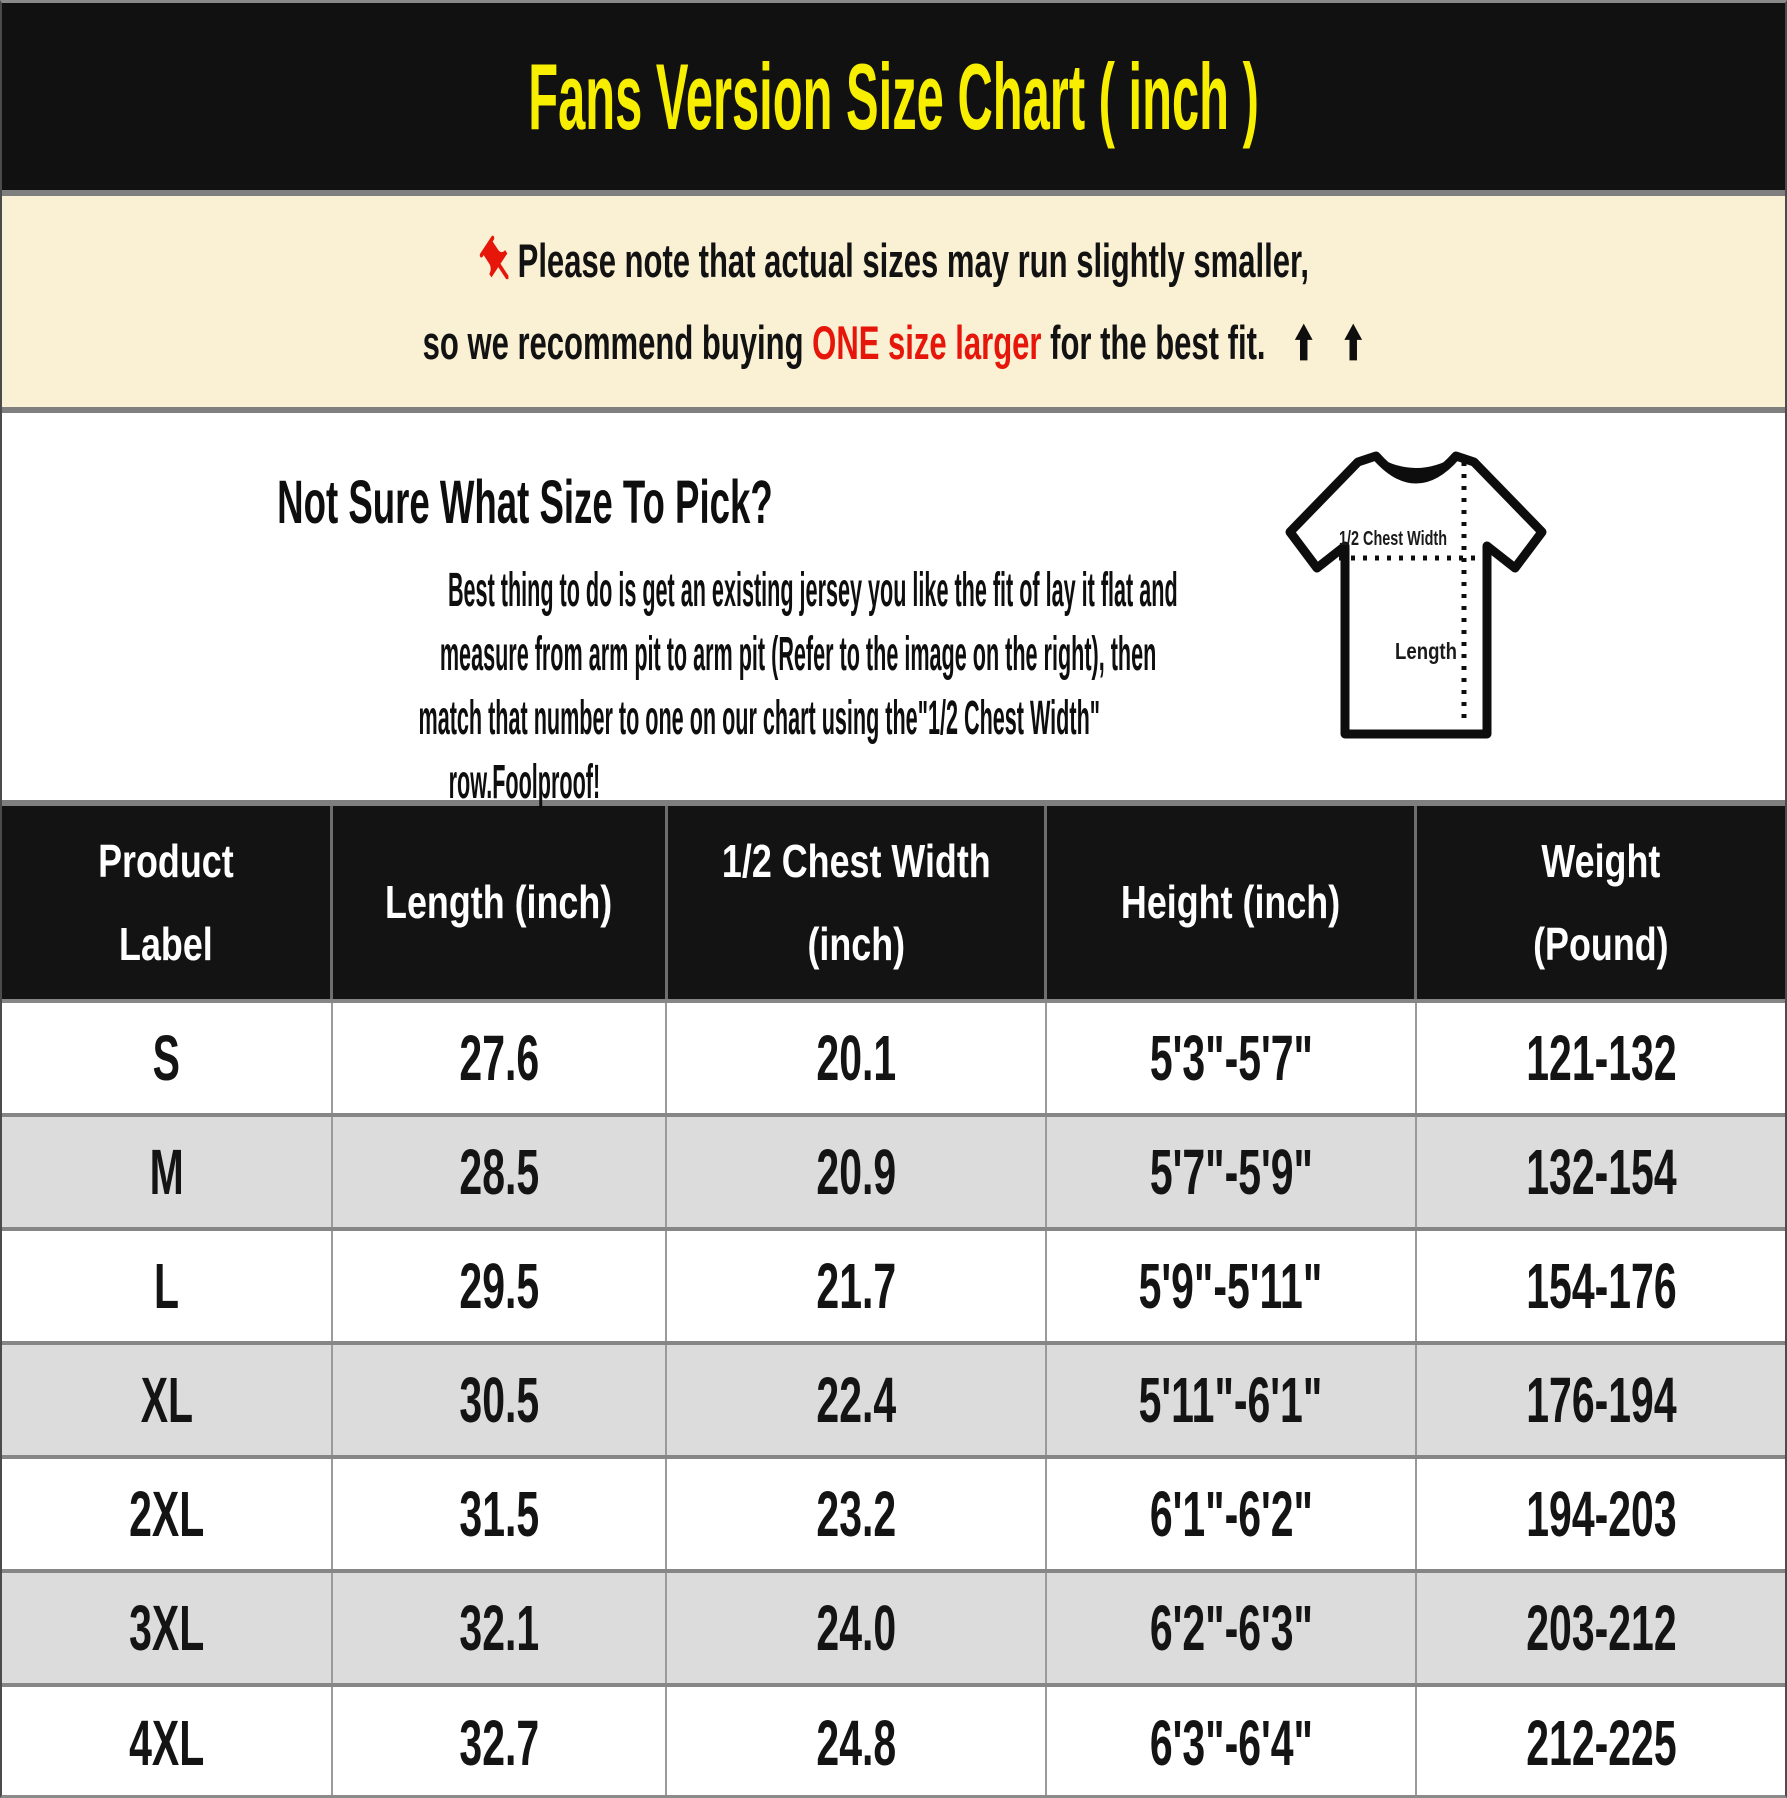 The height and width of the screenshot is (1798, 1787). What do you see at coordinates (1230, 1171) in the screenshot?
I see `cell-height: 5'7"-5'9"` at bounding box center [1230, 1171].